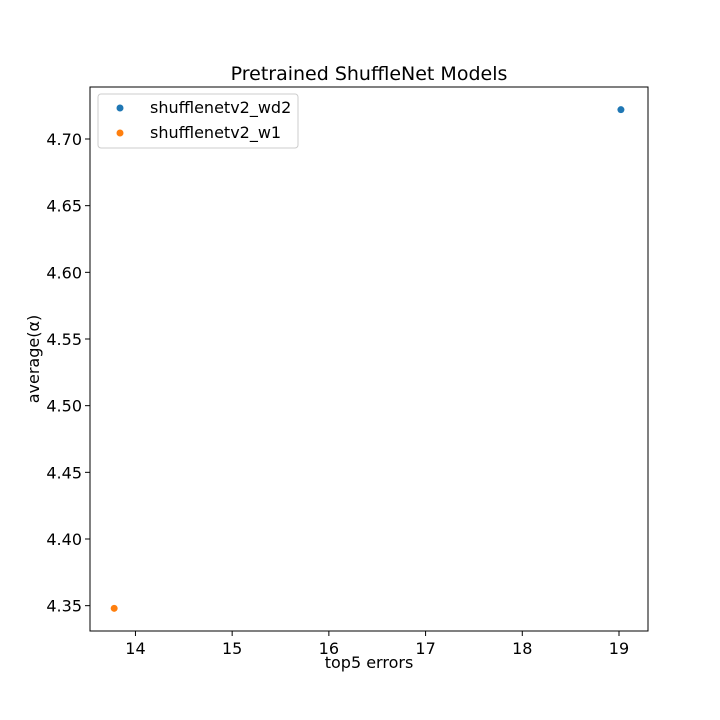  Describe the element at coordinates (64, 339) in the screenshot. I see `y-tick-label: 4.55` at that location.